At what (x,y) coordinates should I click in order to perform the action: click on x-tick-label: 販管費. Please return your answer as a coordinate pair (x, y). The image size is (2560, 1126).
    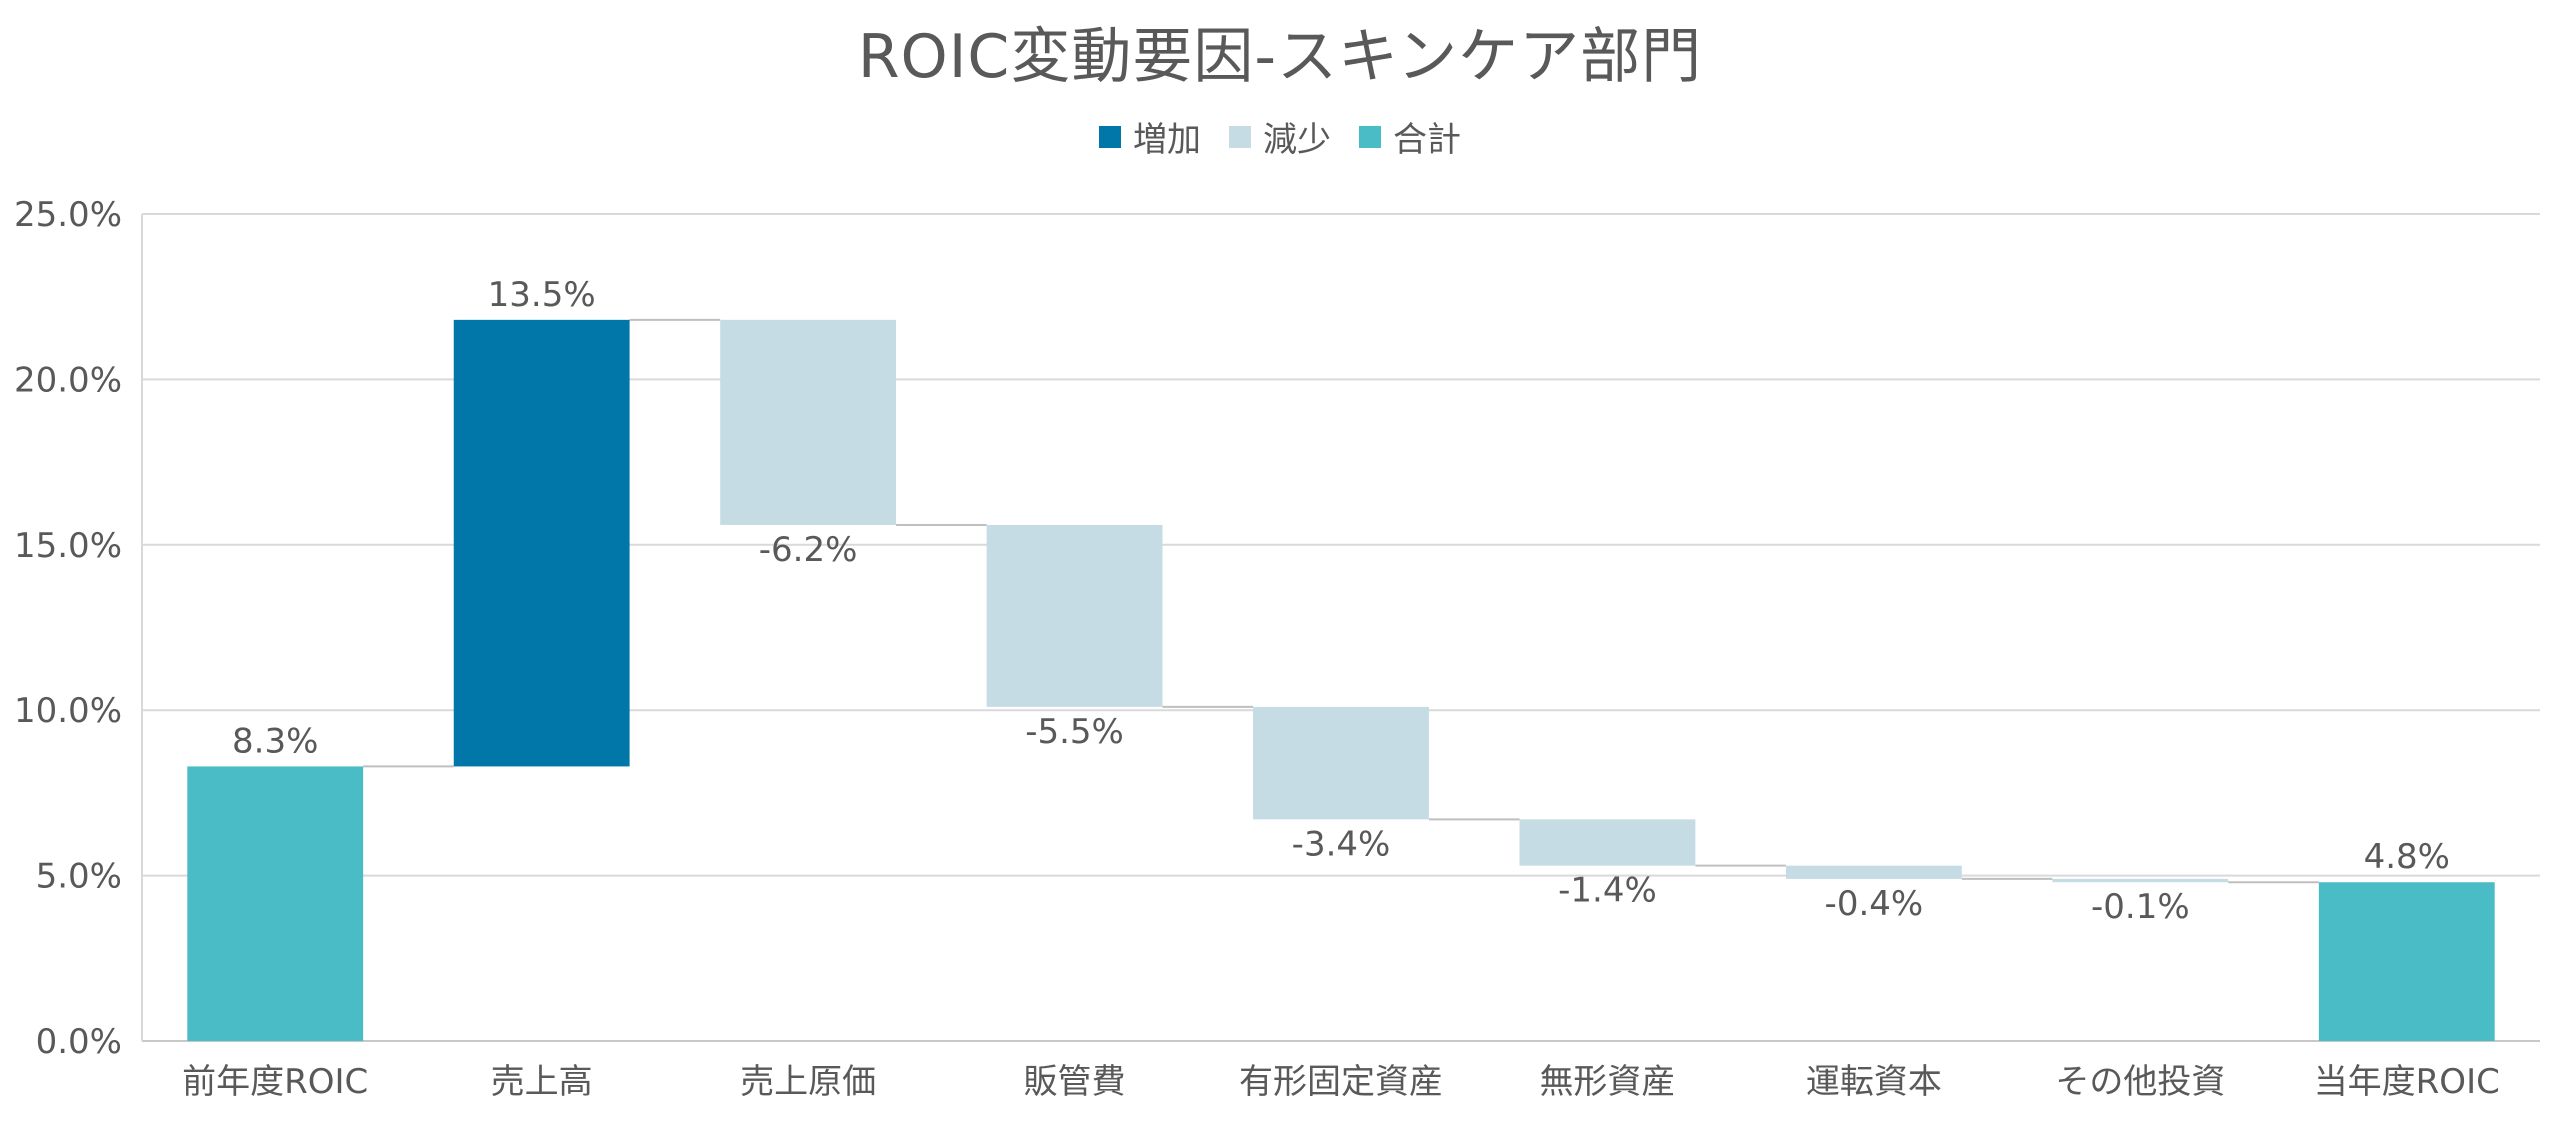
    Looking at the image, I should click on (1075, 1082).